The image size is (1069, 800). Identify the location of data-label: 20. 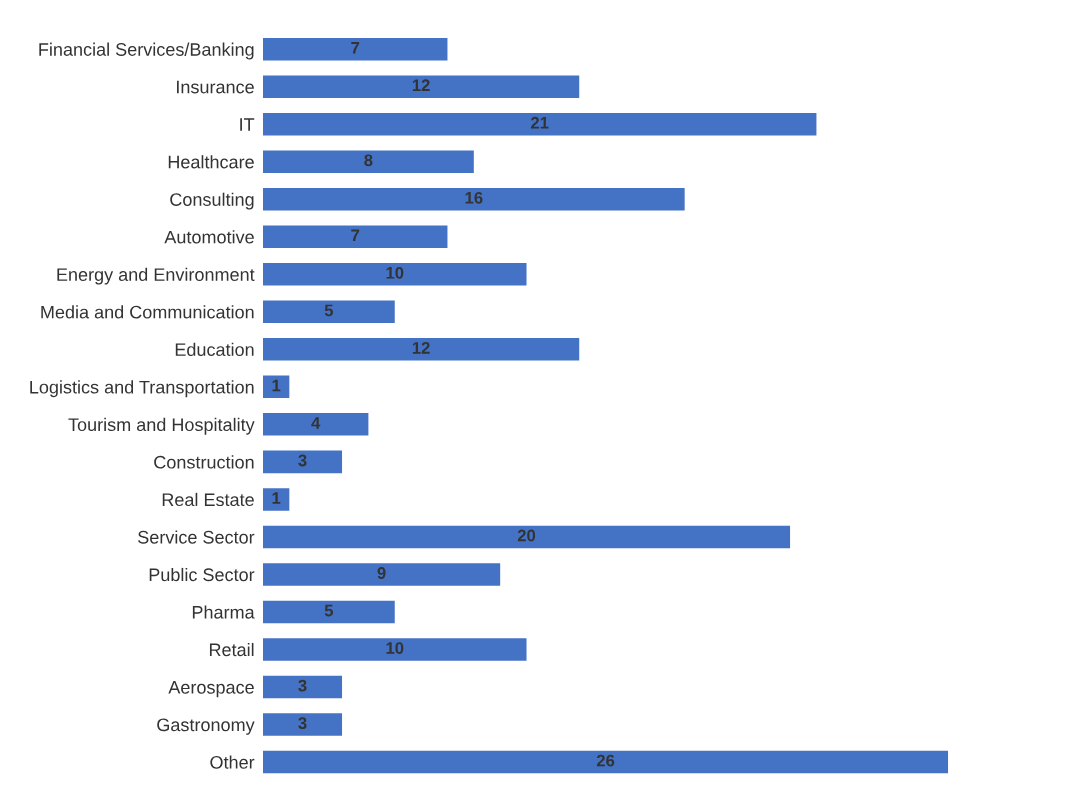
(526, 535).